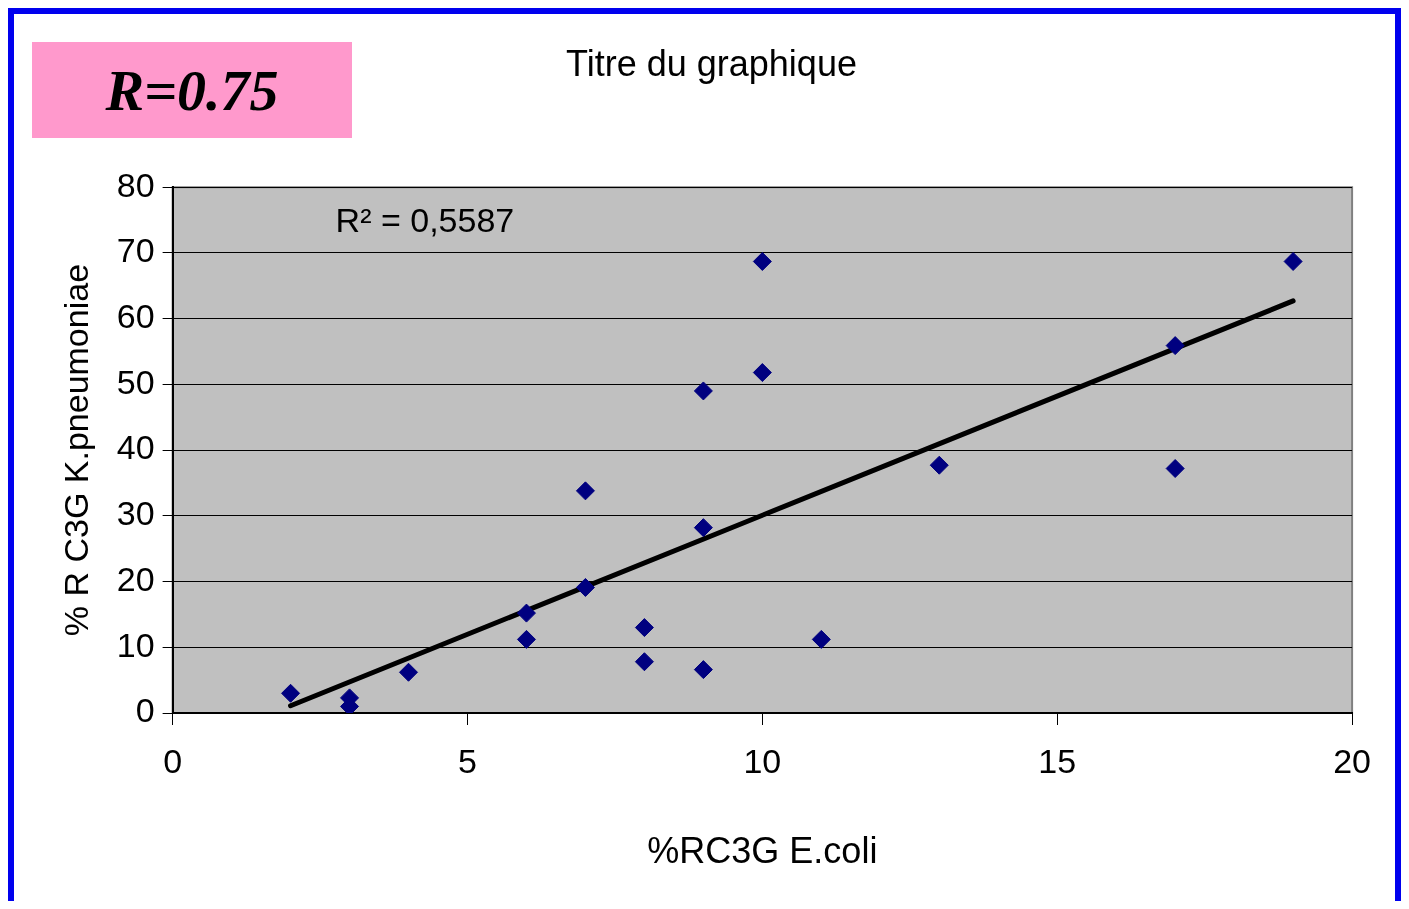  I want to click on x-tick-label: 0, so click(173, 760).